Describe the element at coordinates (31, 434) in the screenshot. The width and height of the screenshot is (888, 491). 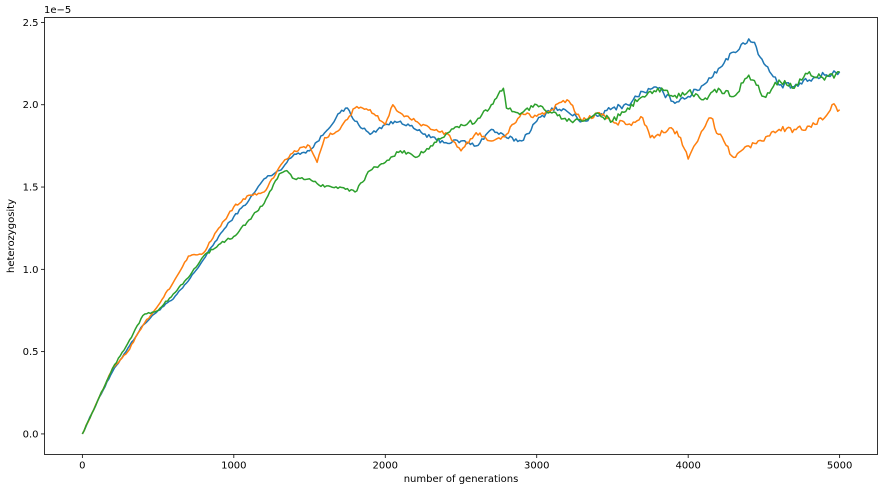
I see `y-tick-label: 0.0` at that location.